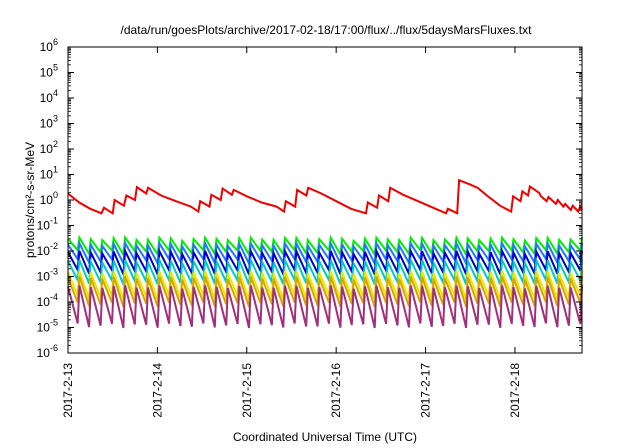 This screenshot has width=640, height=448. Describe the element at coordinates (49, 122) in the screenshot. I see `y-tick-label: 10³` at that location.